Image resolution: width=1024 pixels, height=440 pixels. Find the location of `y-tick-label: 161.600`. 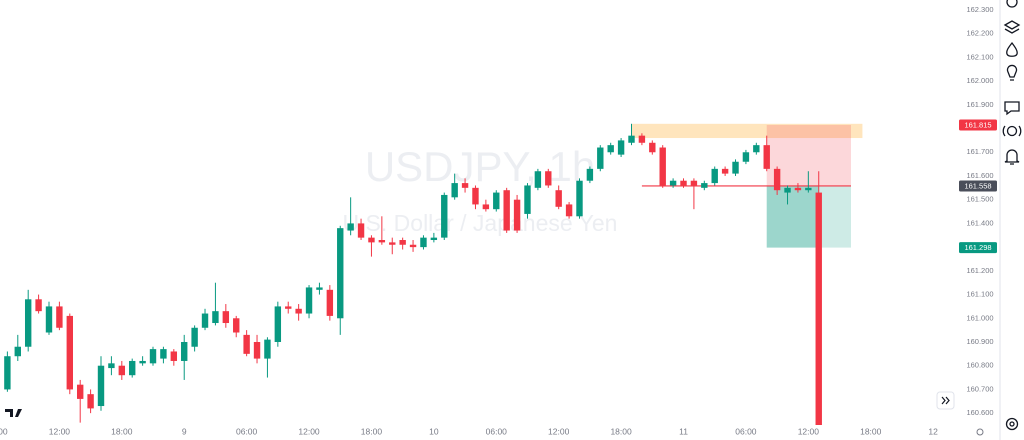

y-tick-label: 161.600 is located at coordinates (979, 175).